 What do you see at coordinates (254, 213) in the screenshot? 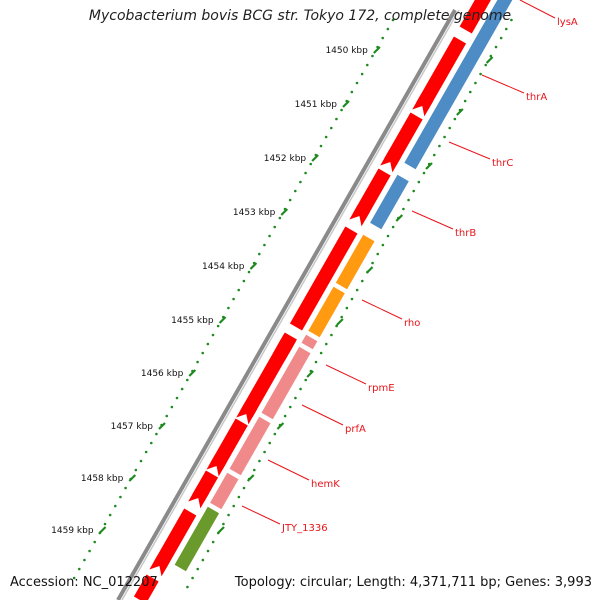
I see `kbp-tick-label: 1453 kbp` at bounding box center [254, 213].